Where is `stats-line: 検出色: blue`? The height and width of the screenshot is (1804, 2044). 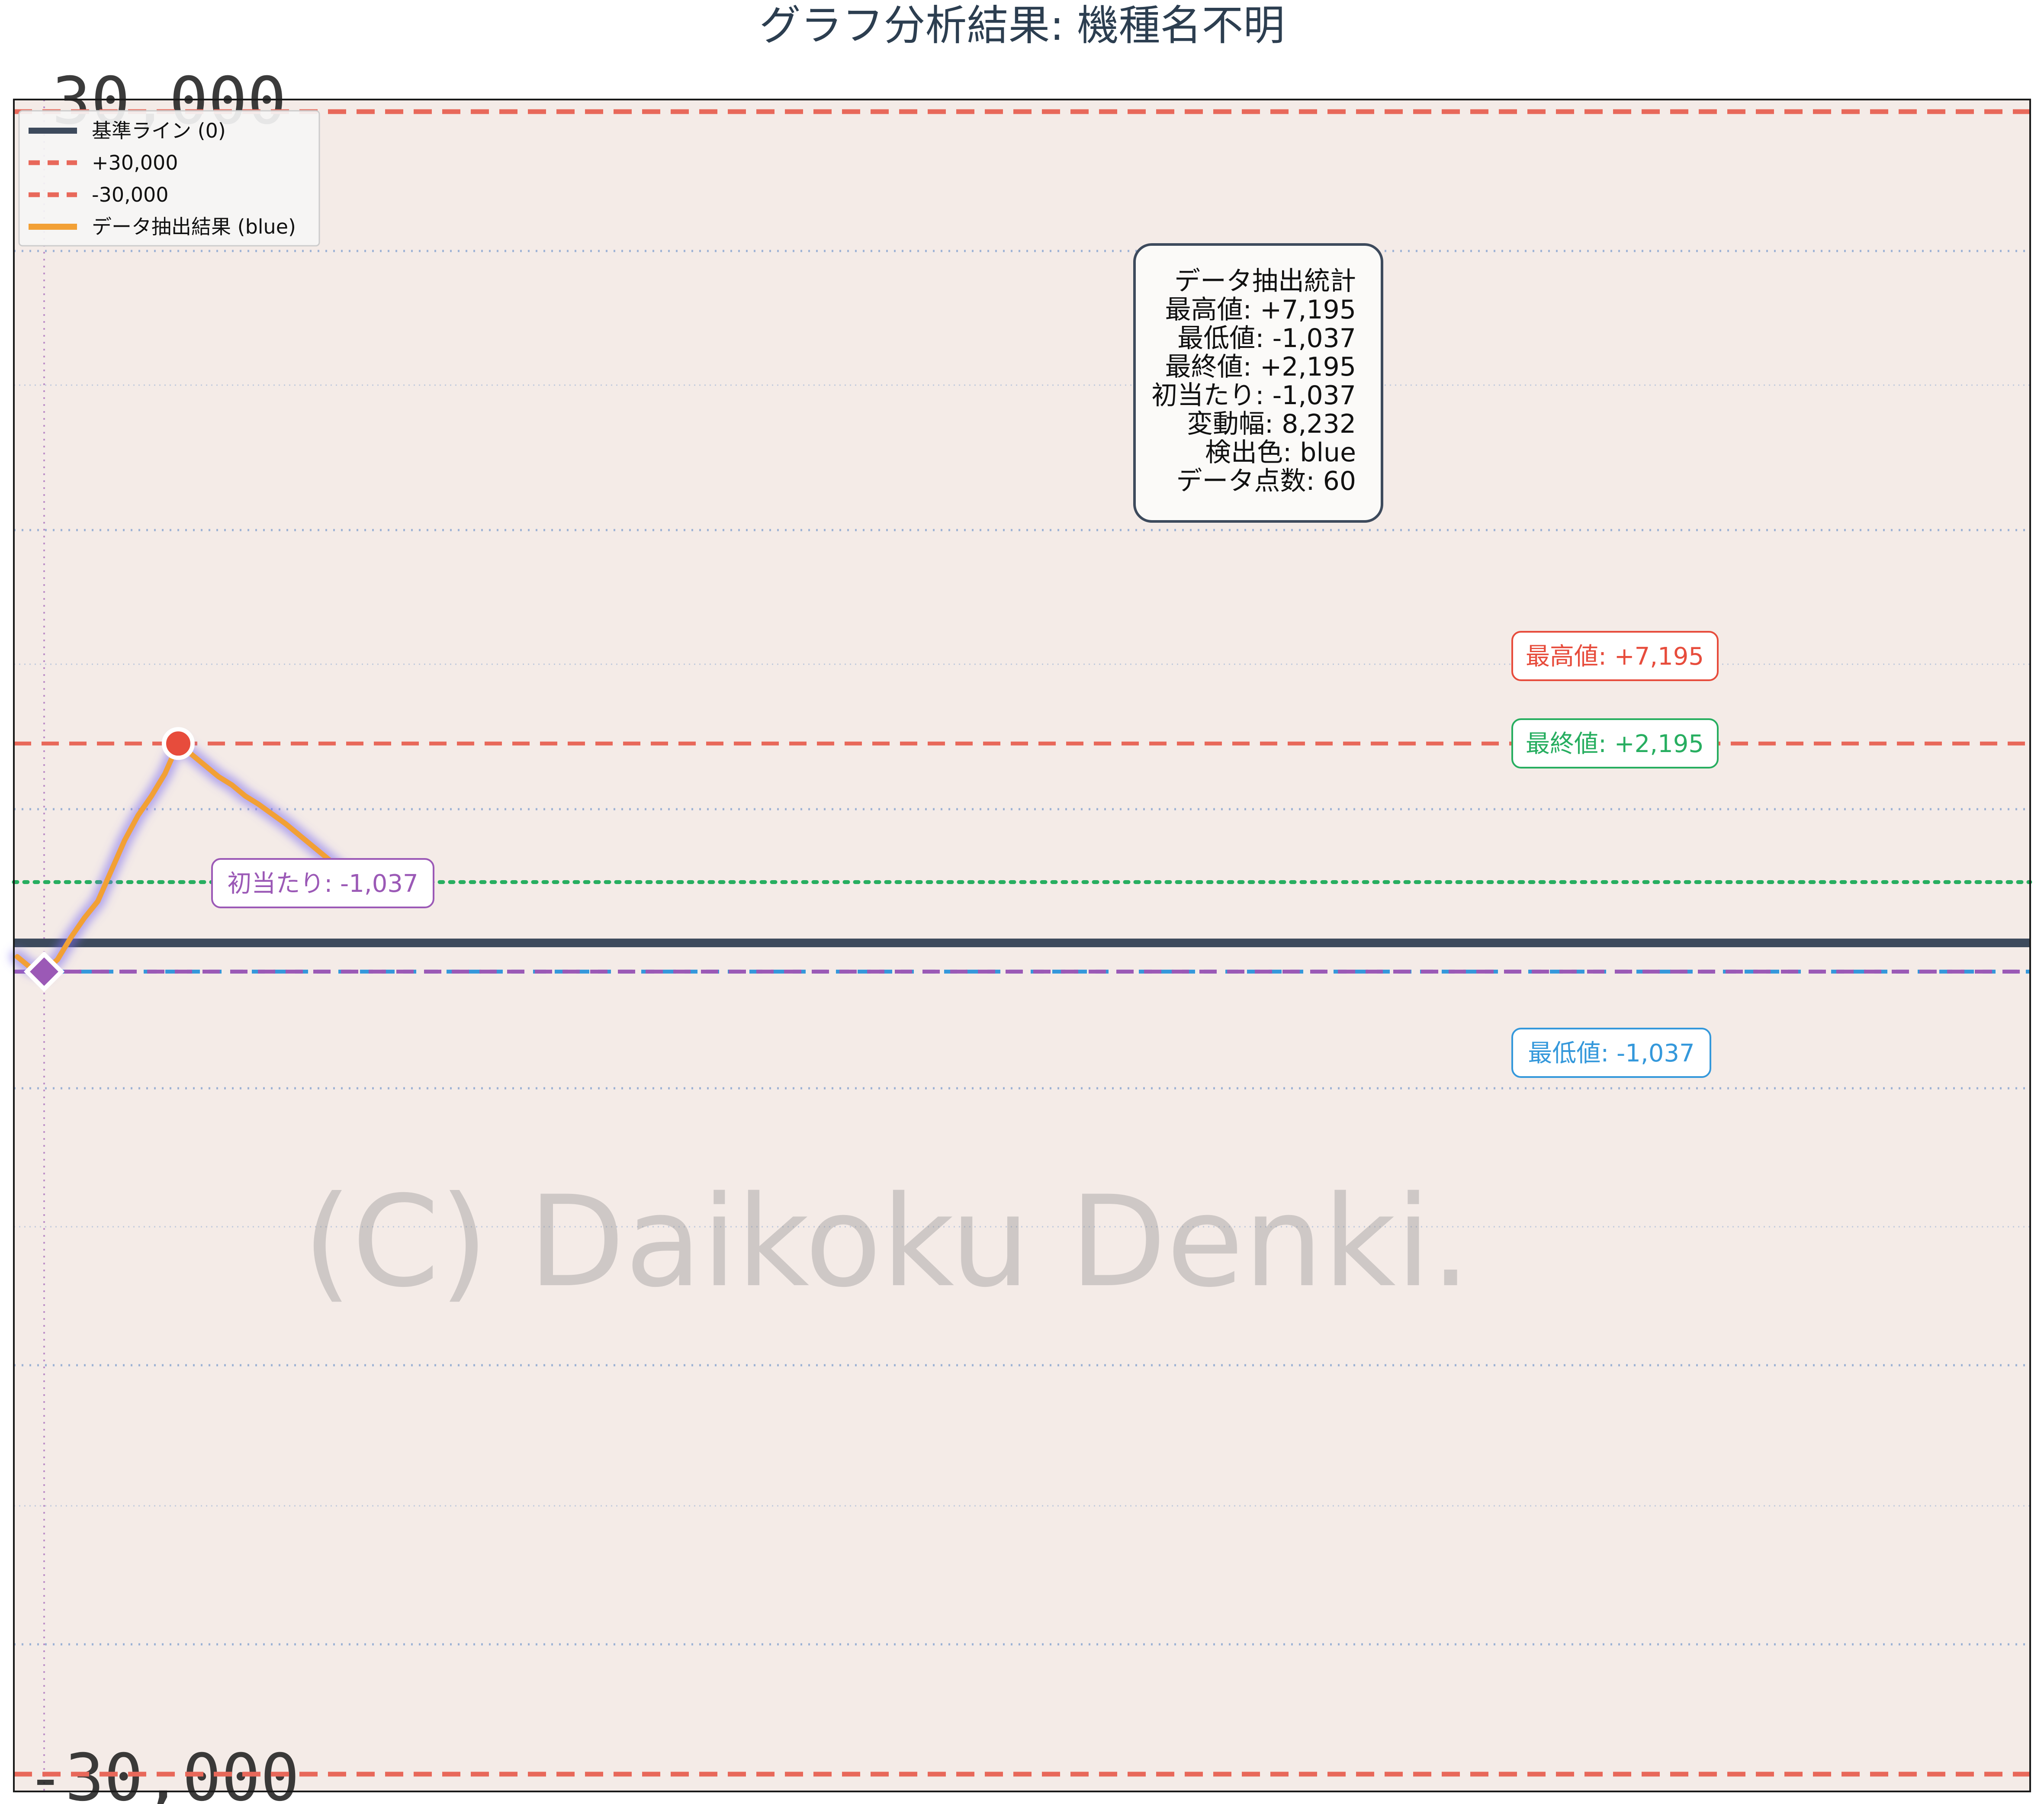 stats-line: 検出色: blue is located at coordinates (1280, 452).